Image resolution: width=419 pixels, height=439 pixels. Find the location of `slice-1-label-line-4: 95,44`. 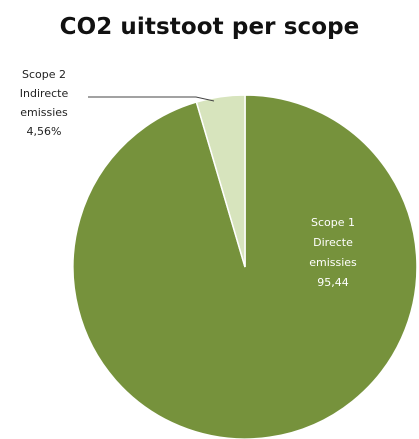

slice-1-label-line-4: 95,44 is located at coordinates (333, 282).